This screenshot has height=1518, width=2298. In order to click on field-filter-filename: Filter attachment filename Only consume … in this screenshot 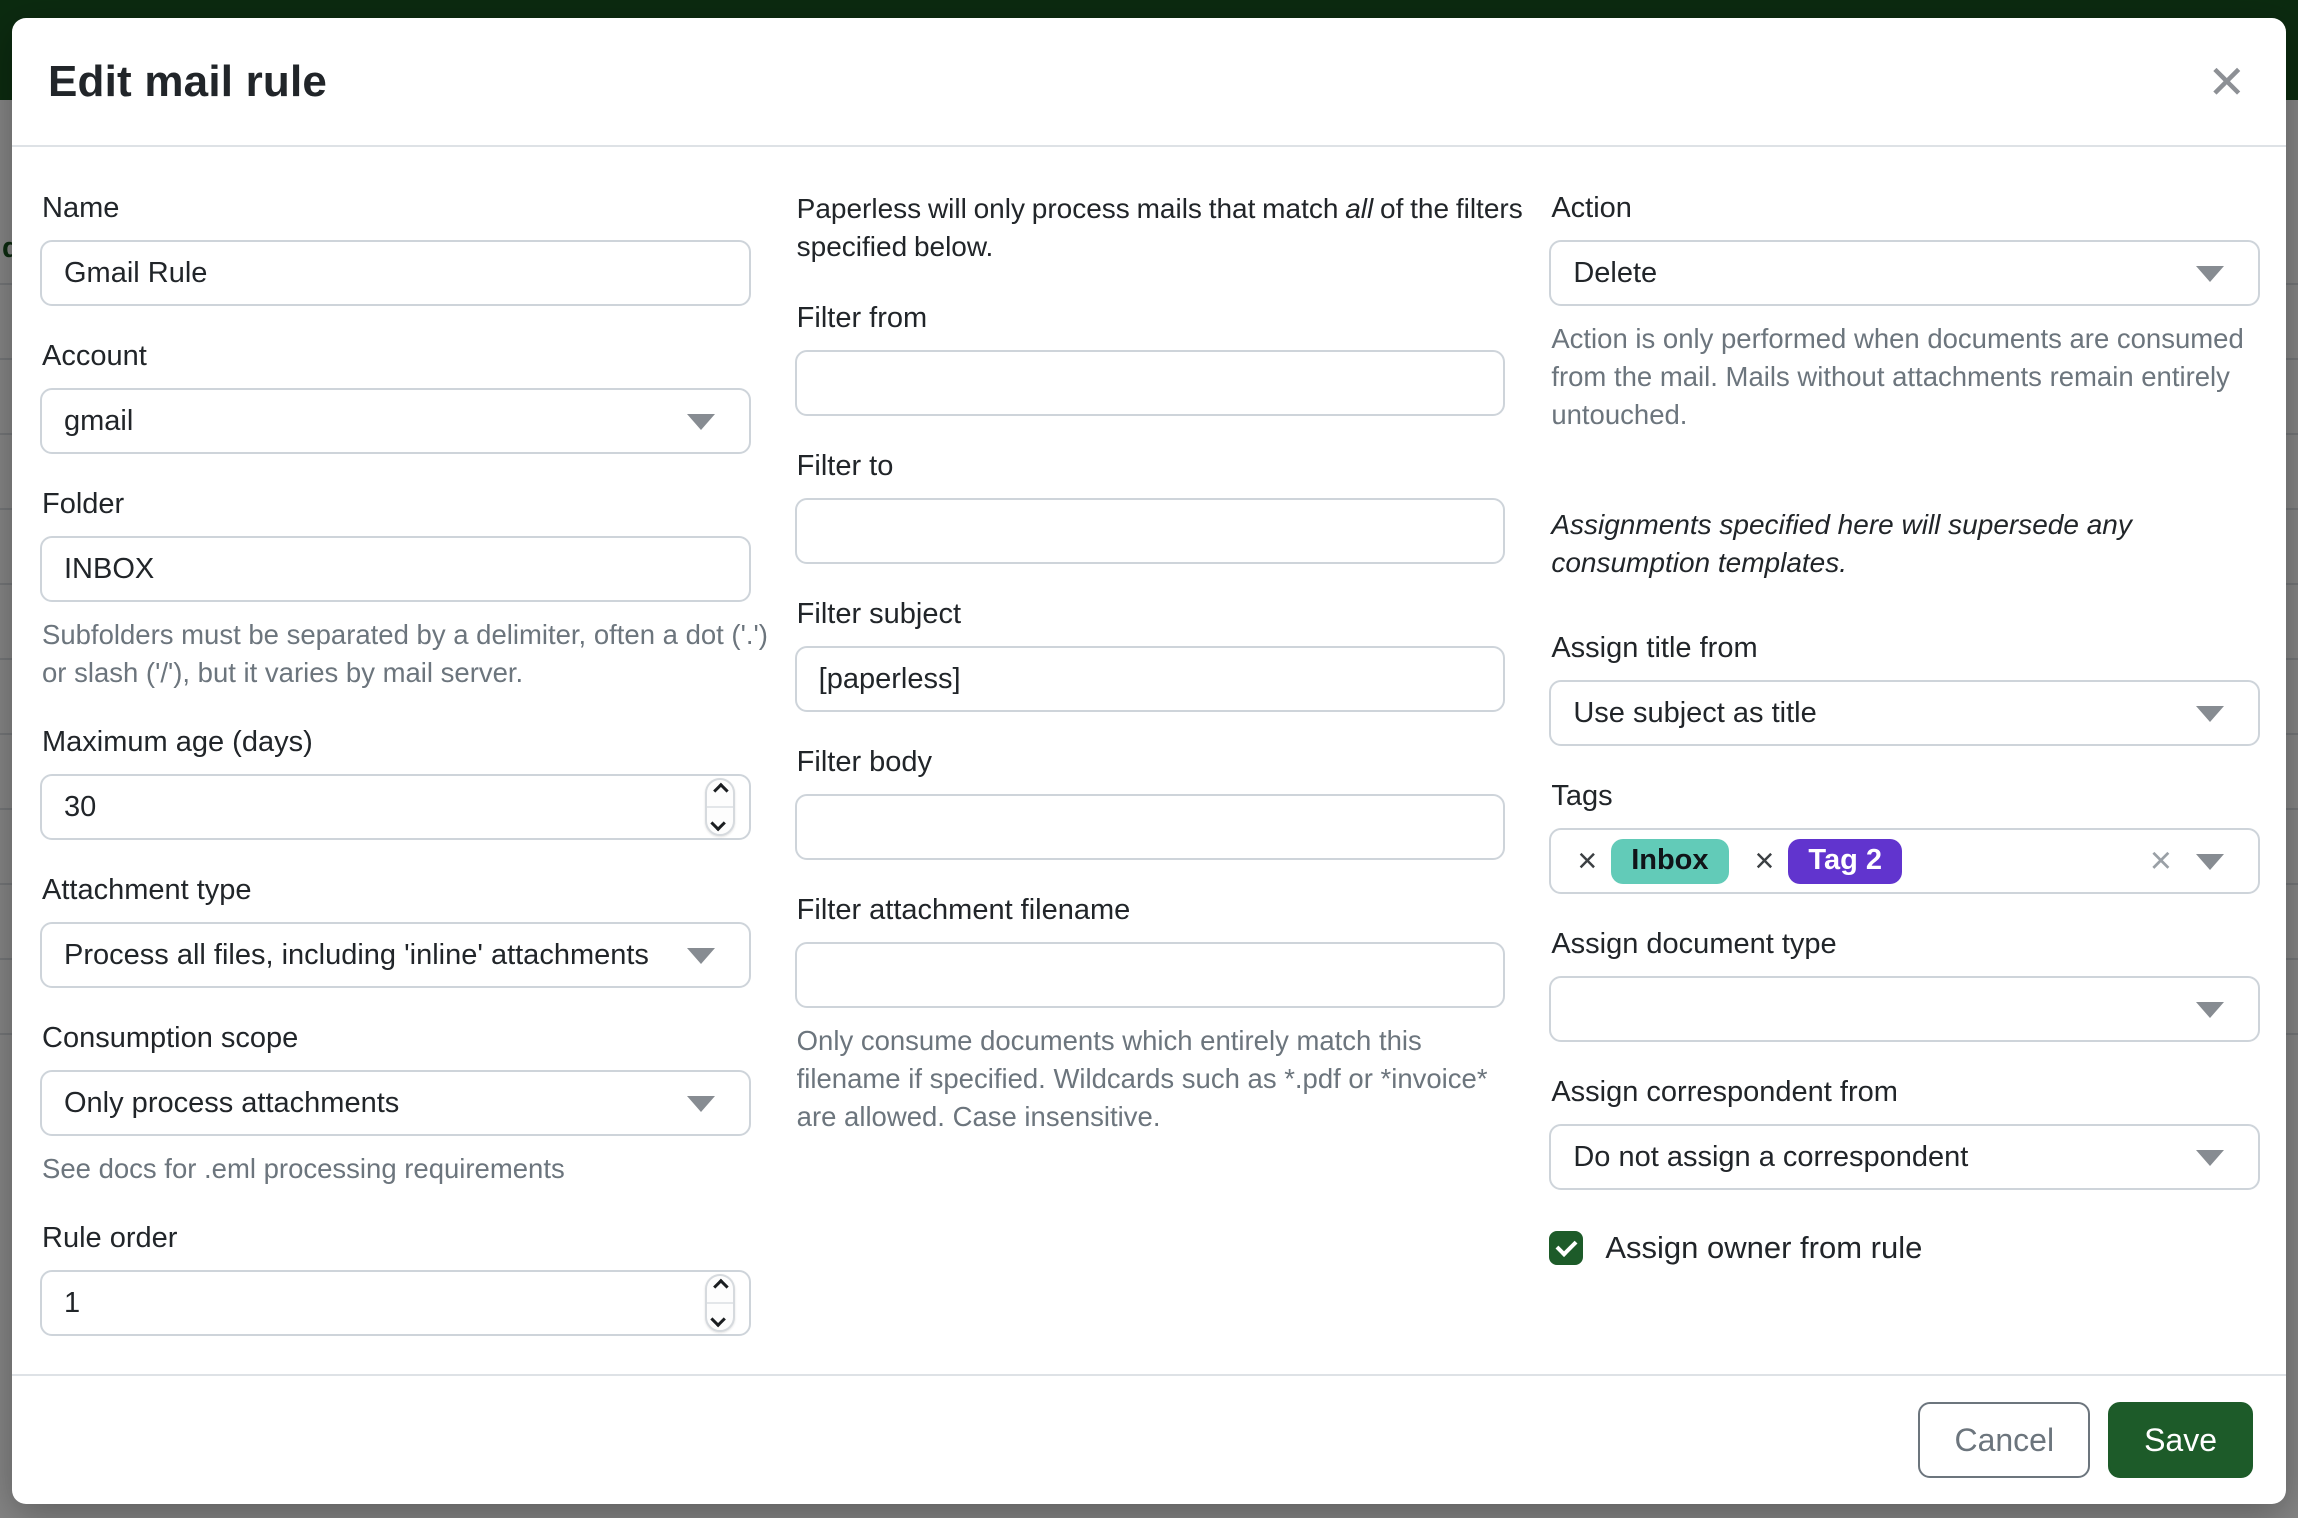, I will do `click(1150, 1014)`.